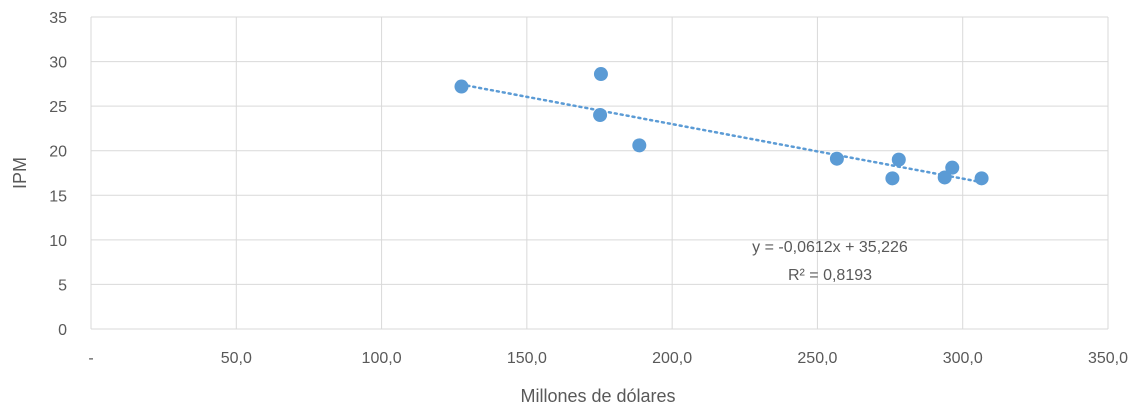  I want to click on y-tick-label: 30, so click(58, 63).